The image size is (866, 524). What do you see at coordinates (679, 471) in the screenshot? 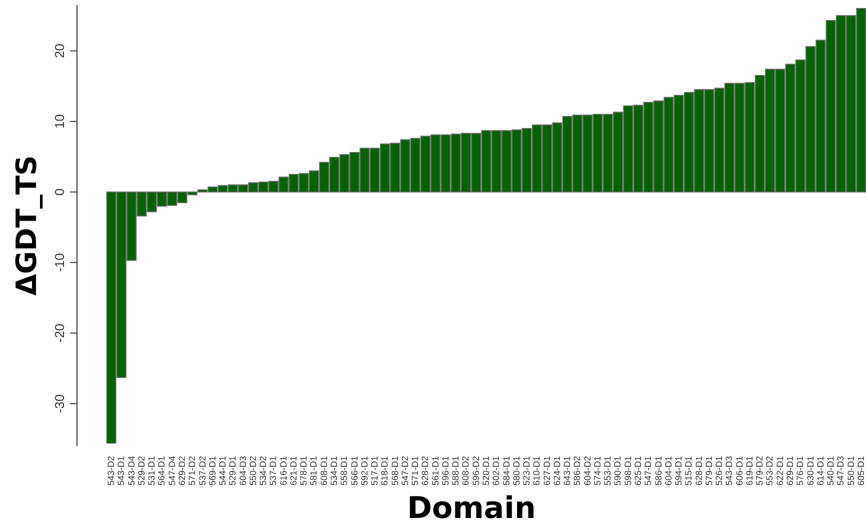
I see `x-tick-label: 594-D1` at bounding box center [679, 471].